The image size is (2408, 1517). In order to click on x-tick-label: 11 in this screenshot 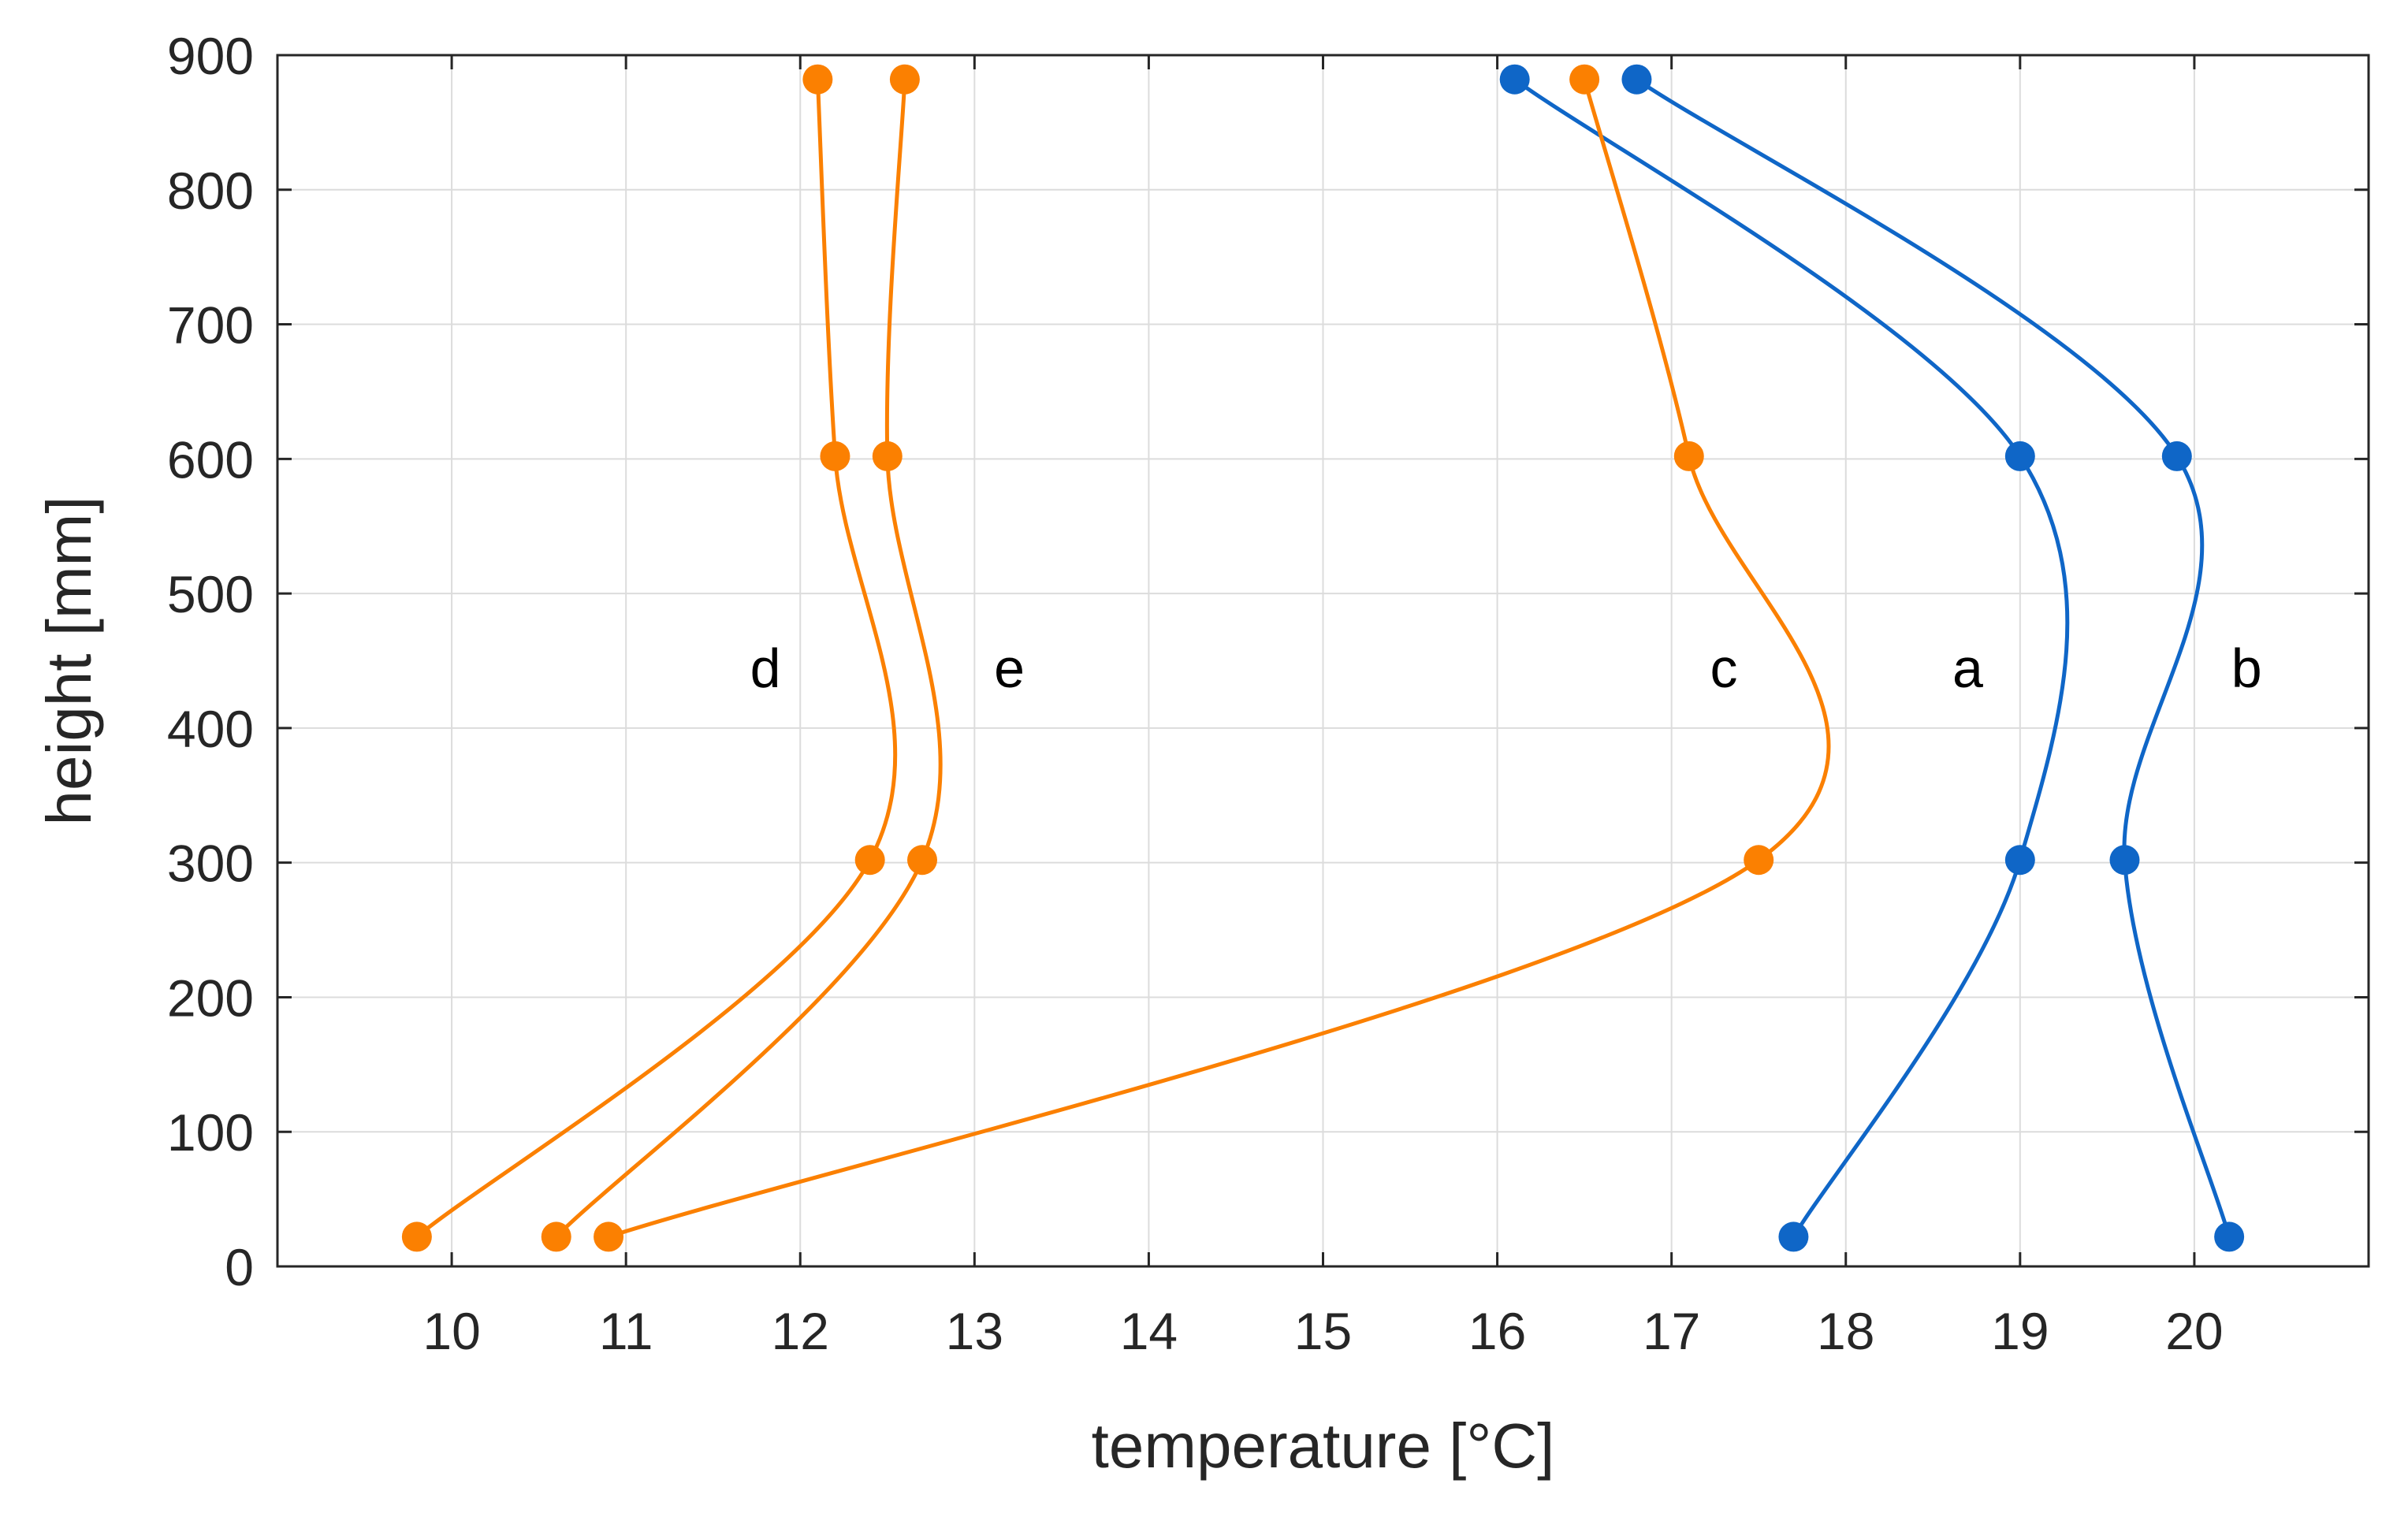, I will do `click(626, 1331)`.